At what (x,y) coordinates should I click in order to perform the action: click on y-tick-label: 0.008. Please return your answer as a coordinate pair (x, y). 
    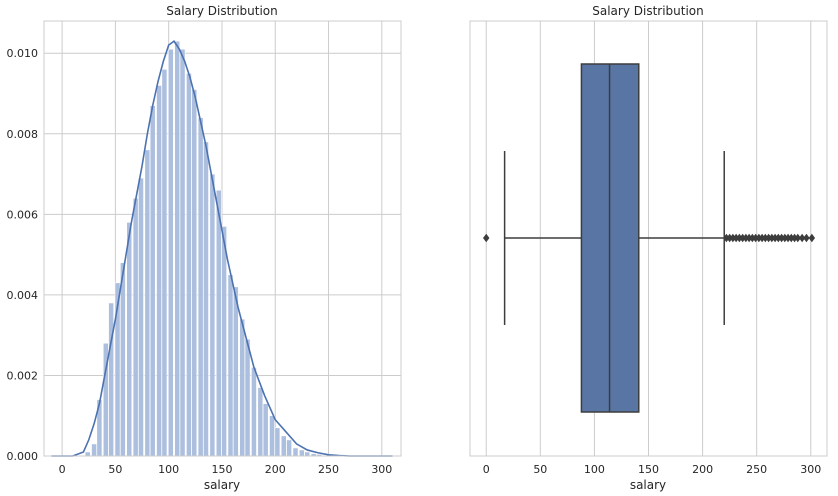
    Looking at the image, I should click on (23, 134).